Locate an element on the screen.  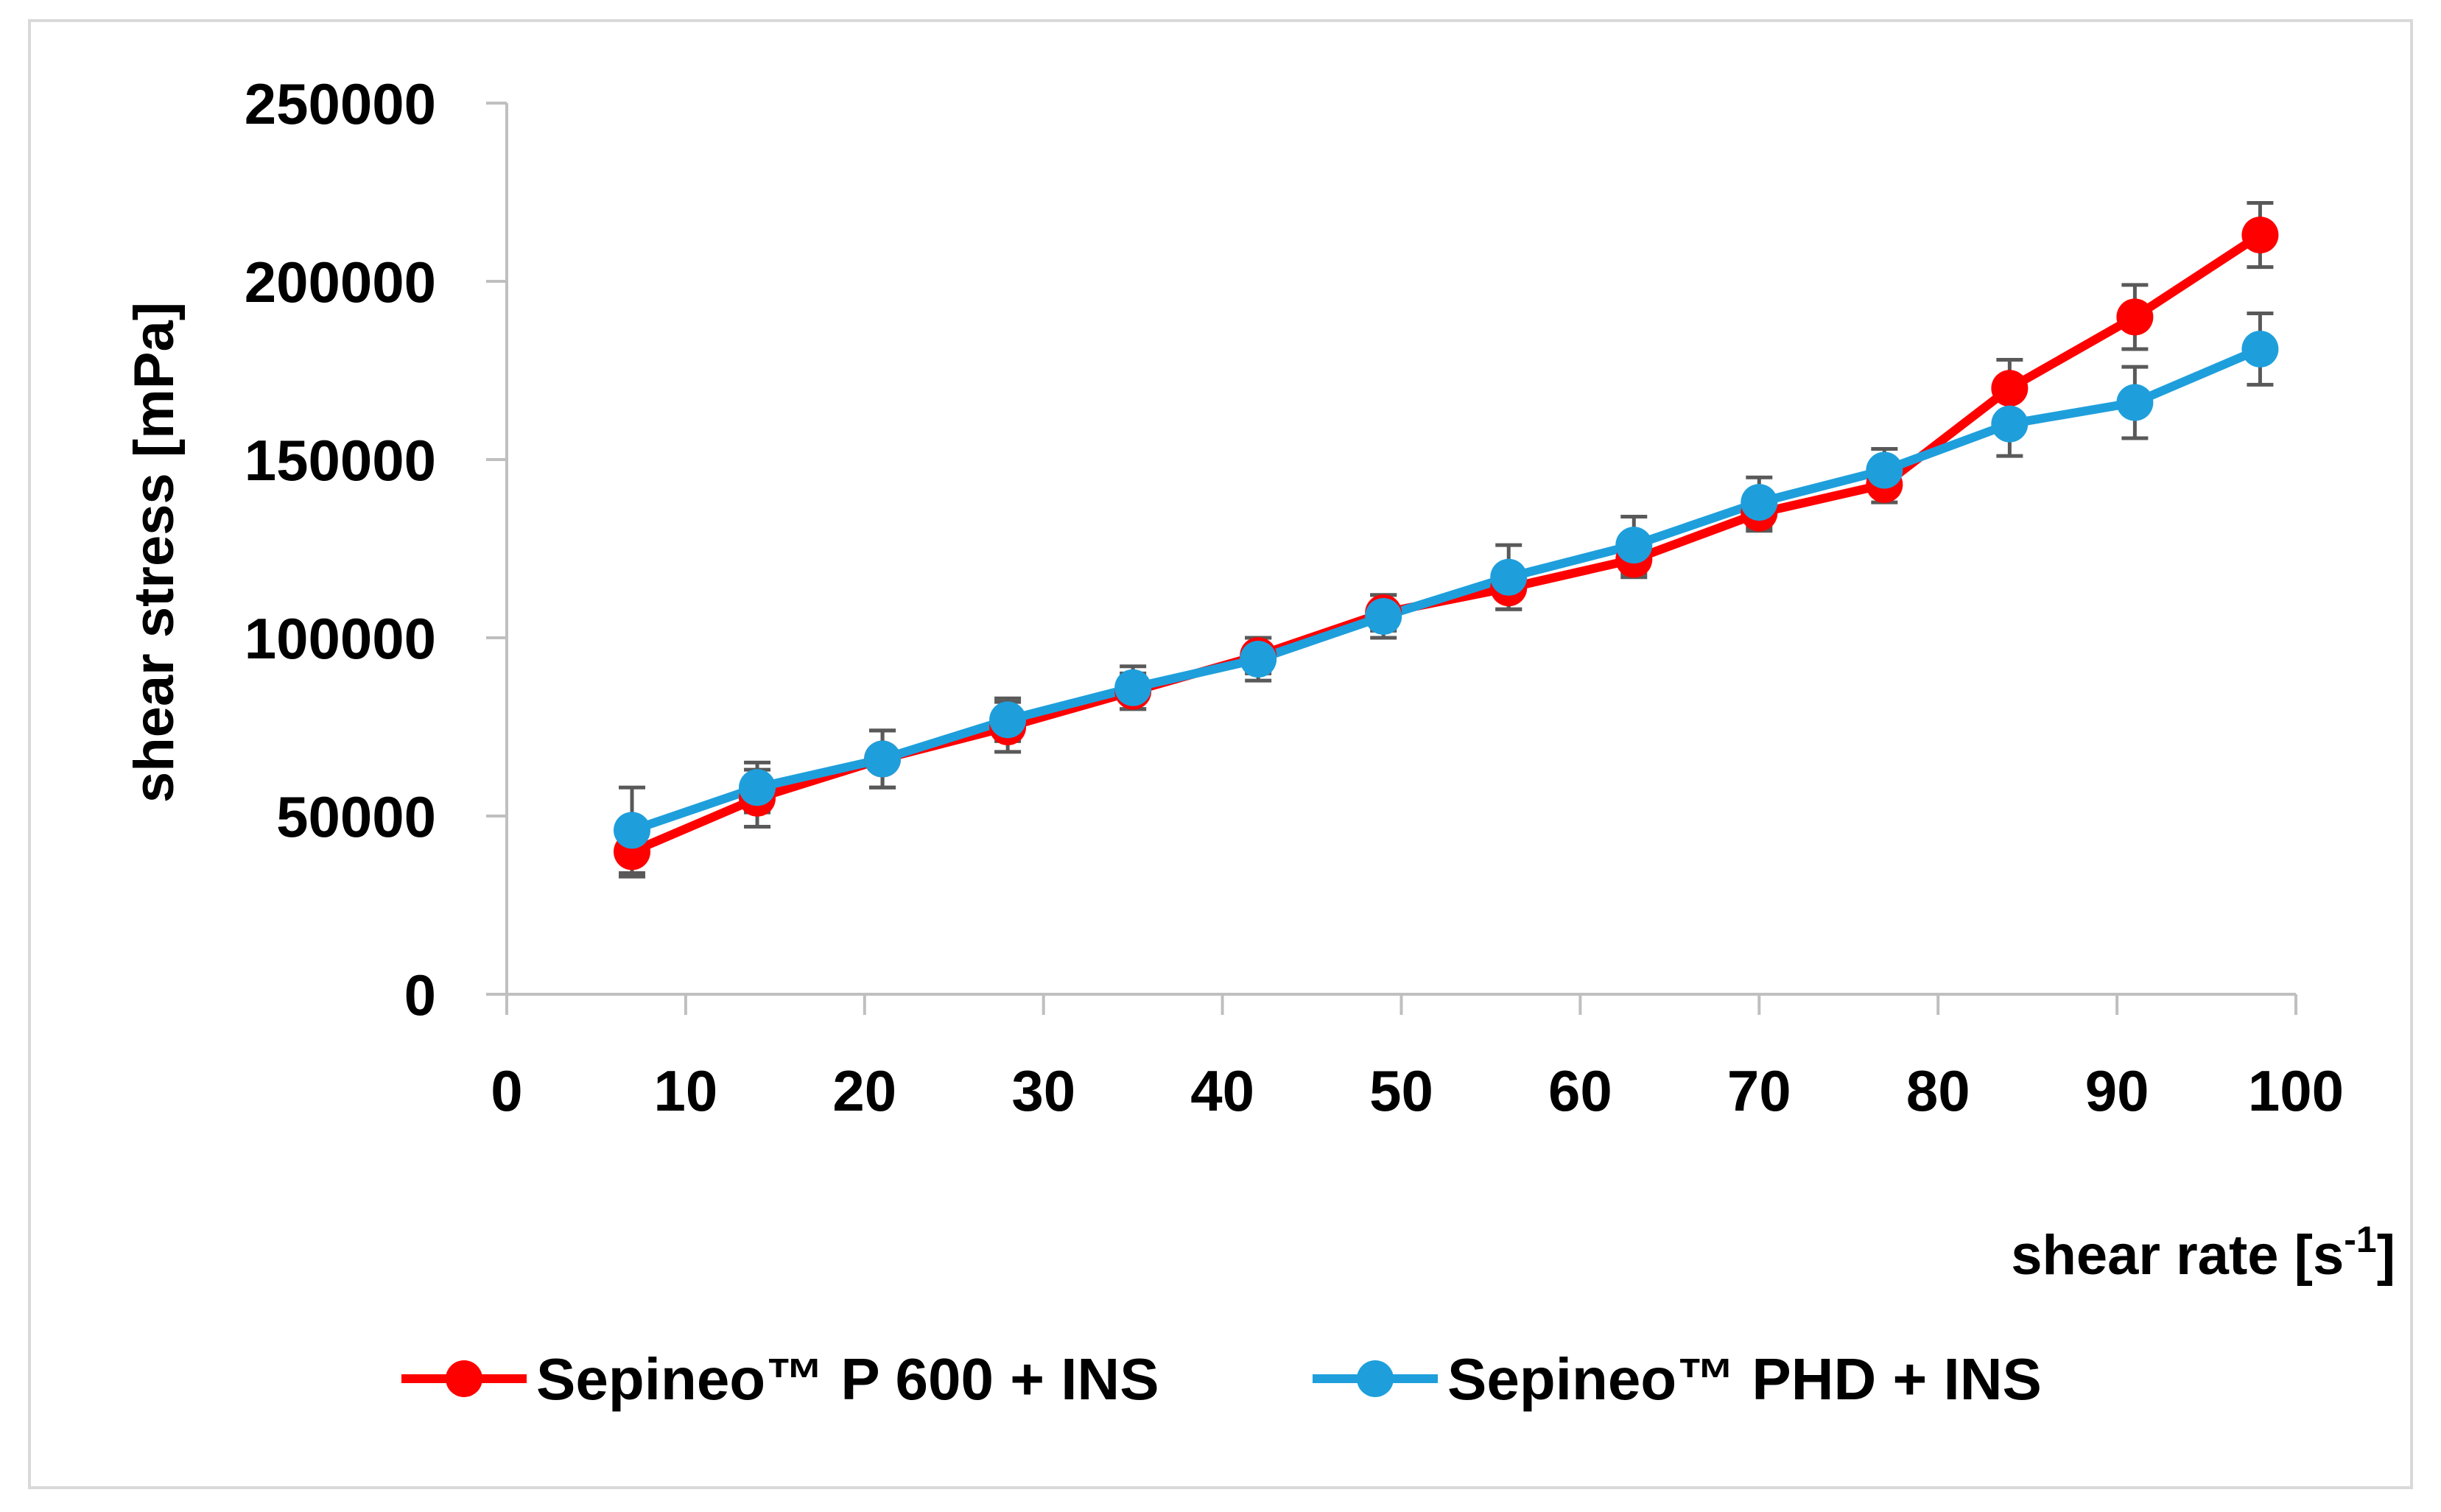
y-tick-label: 50000 is located at coordinates (356, 816).